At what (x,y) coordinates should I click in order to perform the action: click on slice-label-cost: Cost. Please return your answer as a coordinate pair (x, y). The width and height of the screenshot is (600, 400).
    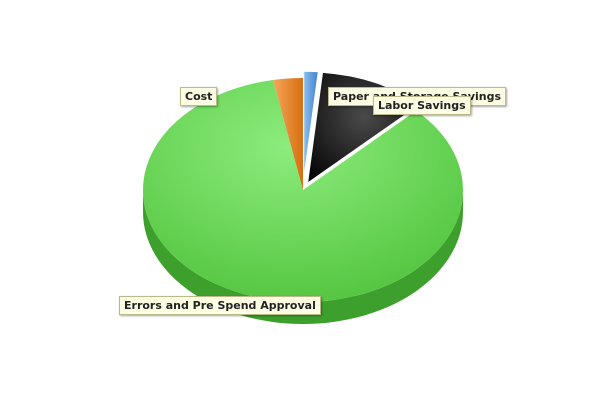
    Looking at the image, I should click on (199, 96).